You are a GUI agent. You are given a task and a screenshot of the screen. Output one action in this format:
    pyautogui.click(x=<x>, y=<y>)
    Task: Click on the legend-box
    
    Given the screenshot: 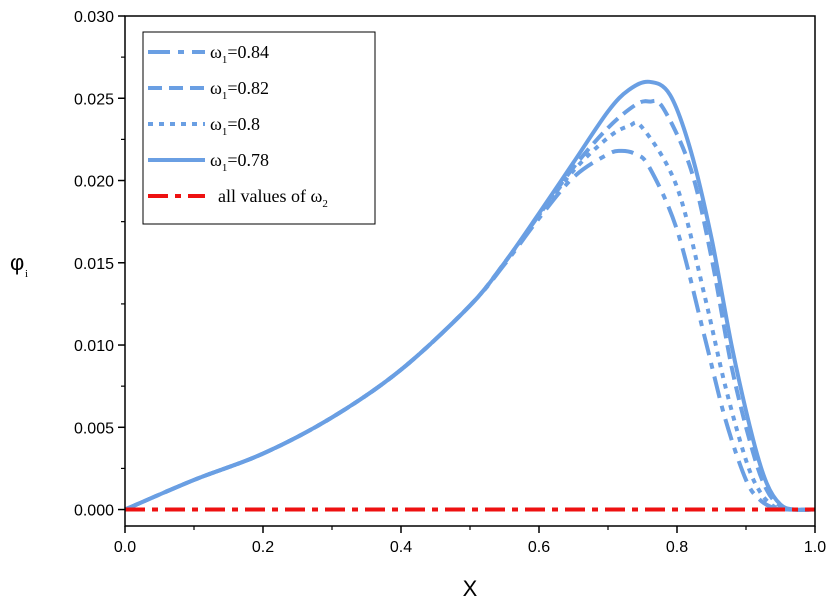 What is the action you would take?
    pyautogui.click(x=259, y=128)
    